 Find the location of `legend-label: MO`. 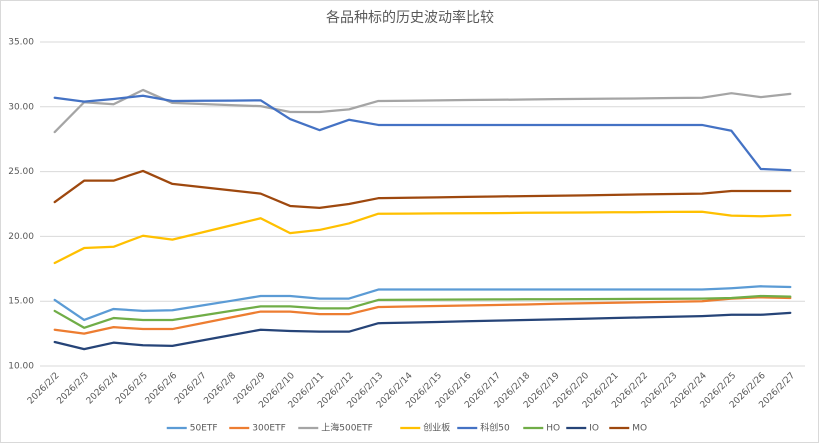

legend-label: MO is located at coordinates (639, 429).